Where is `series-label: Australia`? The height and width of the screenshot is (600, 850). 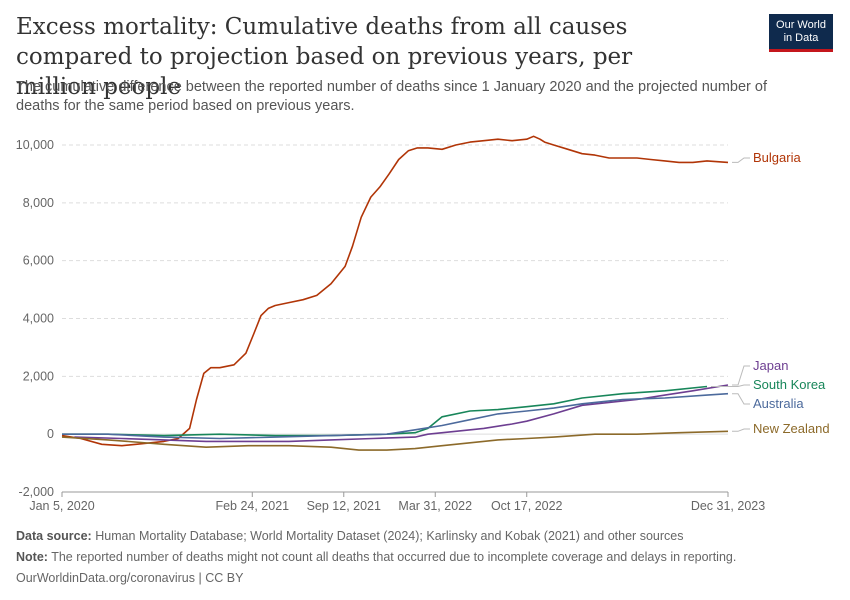
series-label: Australia is located at coordinates (778, 403).